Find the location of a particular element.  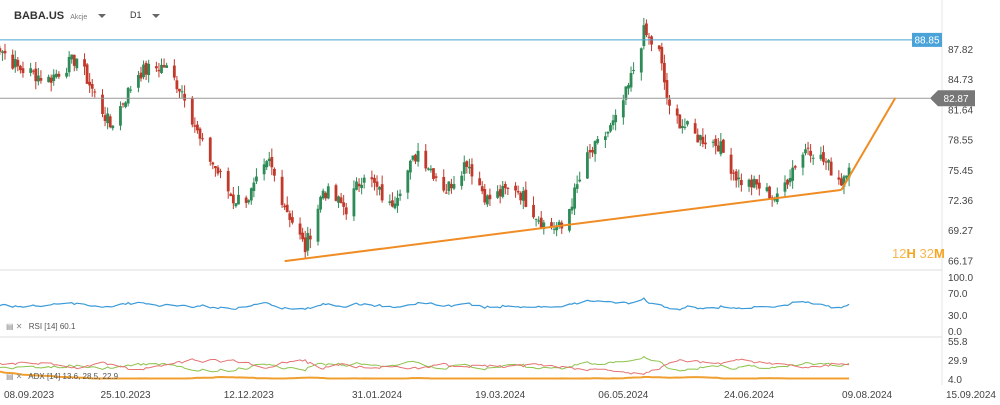

date-tick-label: 25.10.2023 is located at coordinates (126, 395).